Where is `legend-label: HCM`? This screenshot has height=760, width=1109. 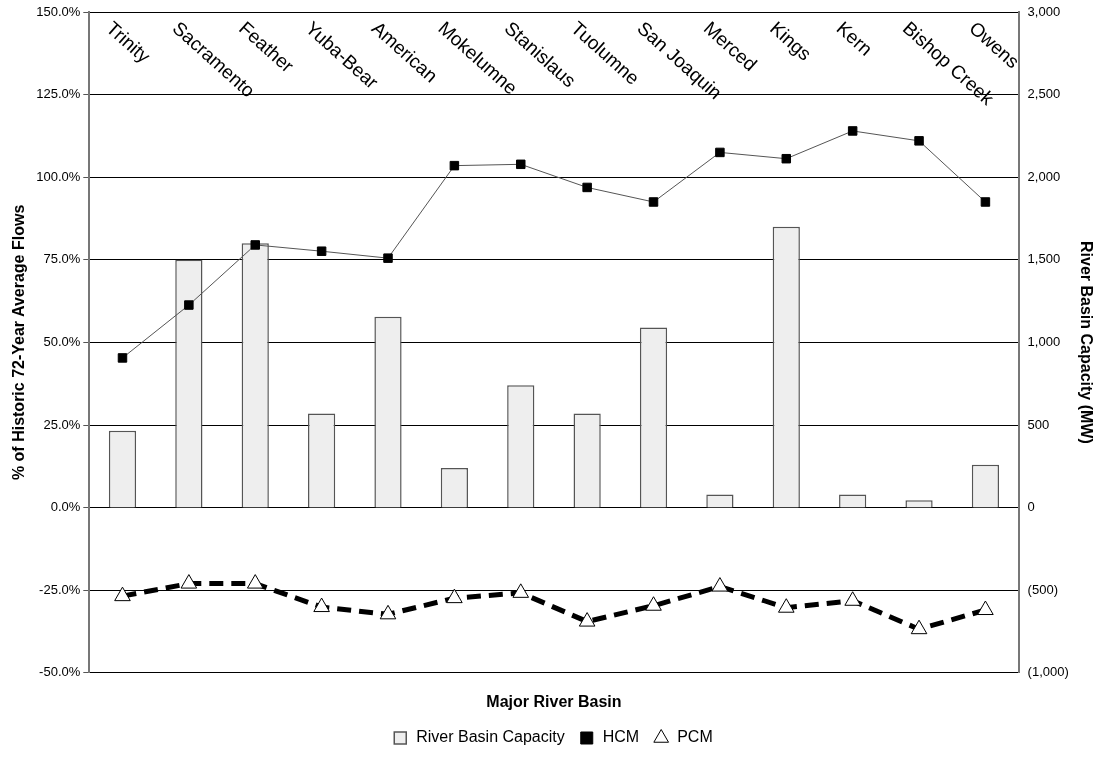 legend-label: HCM is located at coordinates (621, 737).